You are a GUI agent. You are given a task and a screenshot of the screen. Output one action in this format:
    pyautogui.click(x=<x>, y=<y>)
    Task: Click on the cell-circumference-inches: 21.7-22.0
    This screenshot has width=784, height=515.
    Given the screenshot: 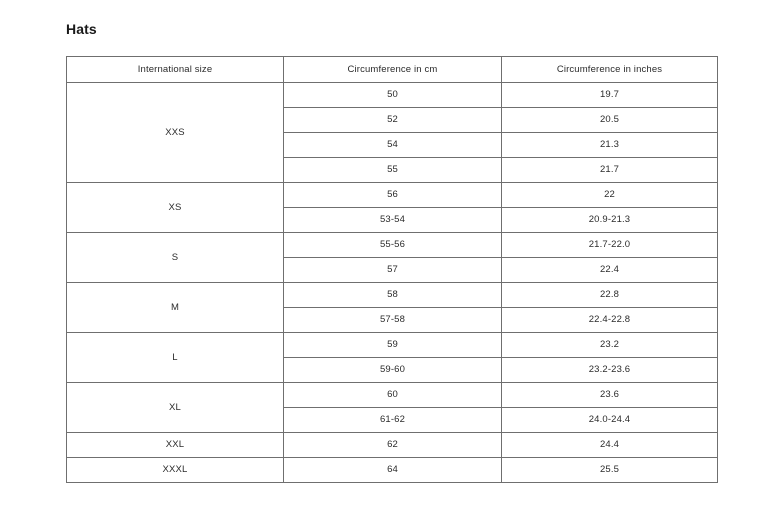 What is the action you would take?
    pyautogui.click(x=609, y=245)
    